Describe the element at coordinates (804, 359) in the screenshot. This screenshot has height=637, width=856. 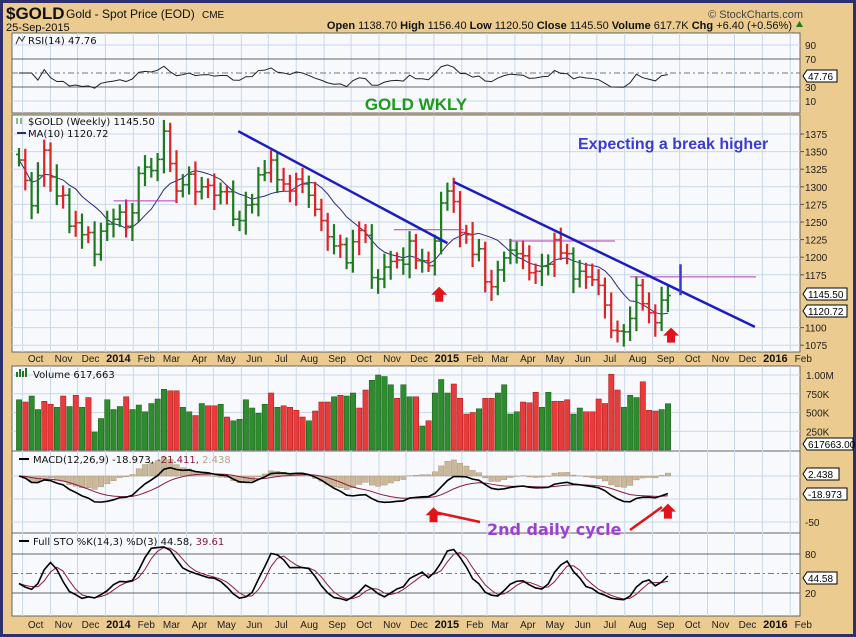
I see `month-label: Feb` at that location.